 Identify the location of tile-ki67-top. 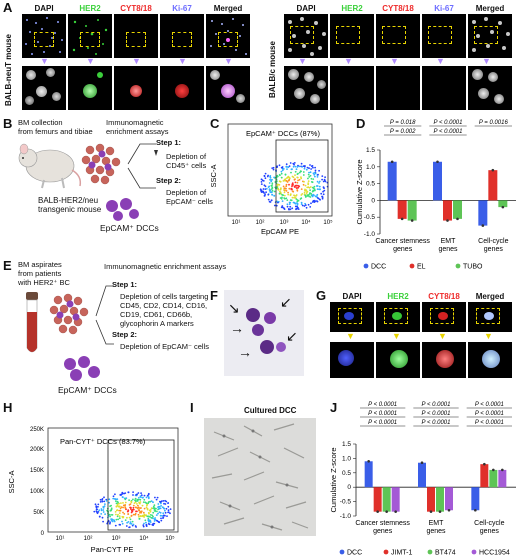
(182, 36).